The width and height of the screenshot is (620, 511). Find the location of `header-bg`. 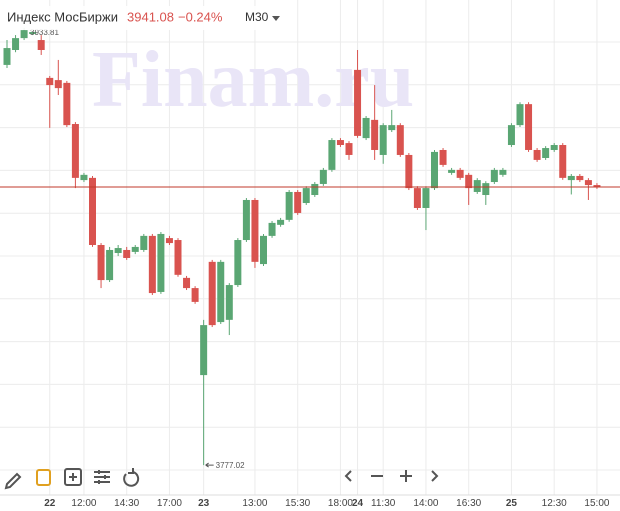

header-bg is located at coordinates (145, 18).